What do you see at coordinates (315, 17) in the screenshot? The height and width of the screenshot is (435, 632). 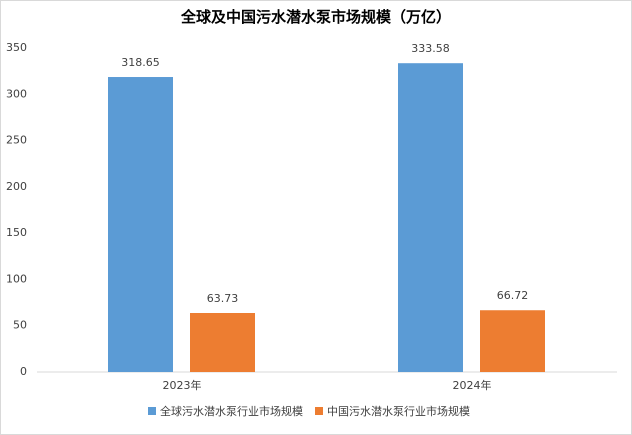 I see `chart-title: 全球及中国污水潜水泵市场规模（万亿）` at bounding box center [315, 17].